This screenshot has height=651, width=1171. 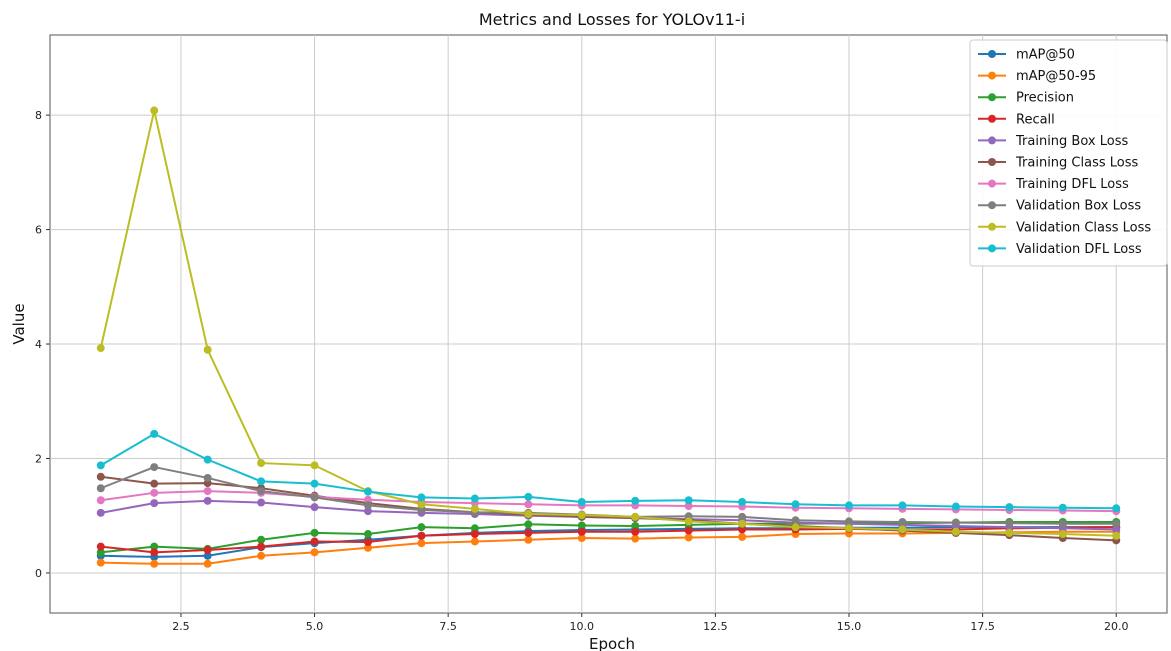 I want to click on series-line-validation-dfl-loss, so click(x=608, y=471).